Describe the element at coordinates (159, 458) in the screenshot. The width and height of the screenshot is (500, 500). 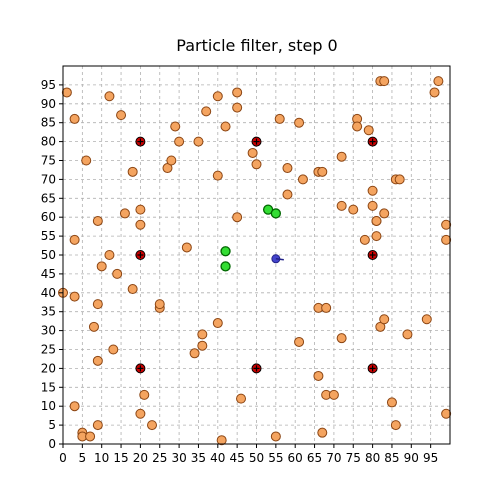
I see `x-tick-label: 25` at that location.